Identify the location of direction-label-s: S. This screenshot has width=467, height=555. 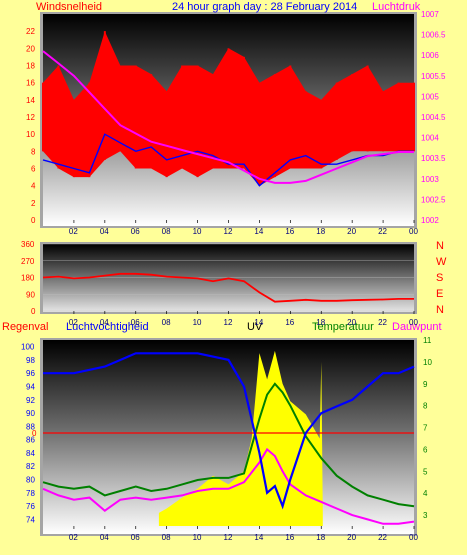
(439, 278).